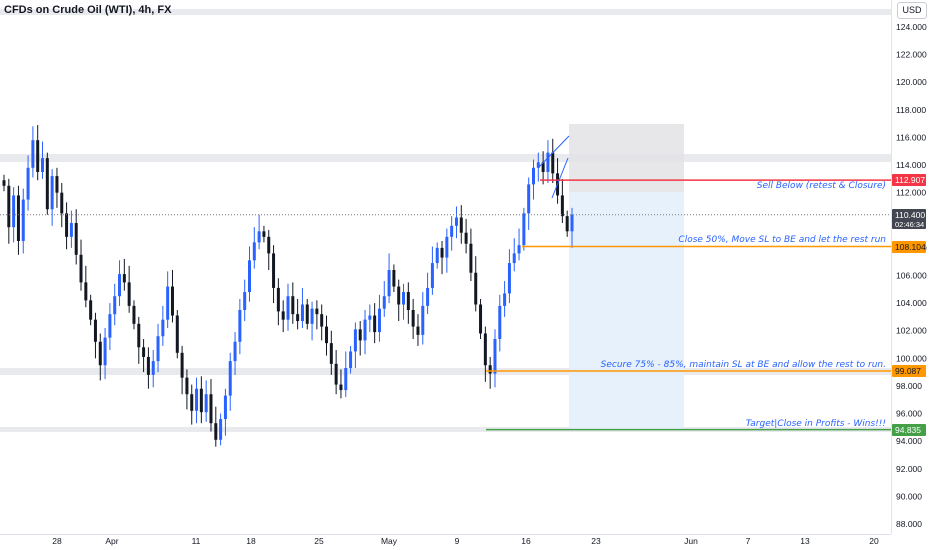  Describe the element at coordinates (911, 137) in the screenshot. I see `price-tick-label: 116.000` at that location.